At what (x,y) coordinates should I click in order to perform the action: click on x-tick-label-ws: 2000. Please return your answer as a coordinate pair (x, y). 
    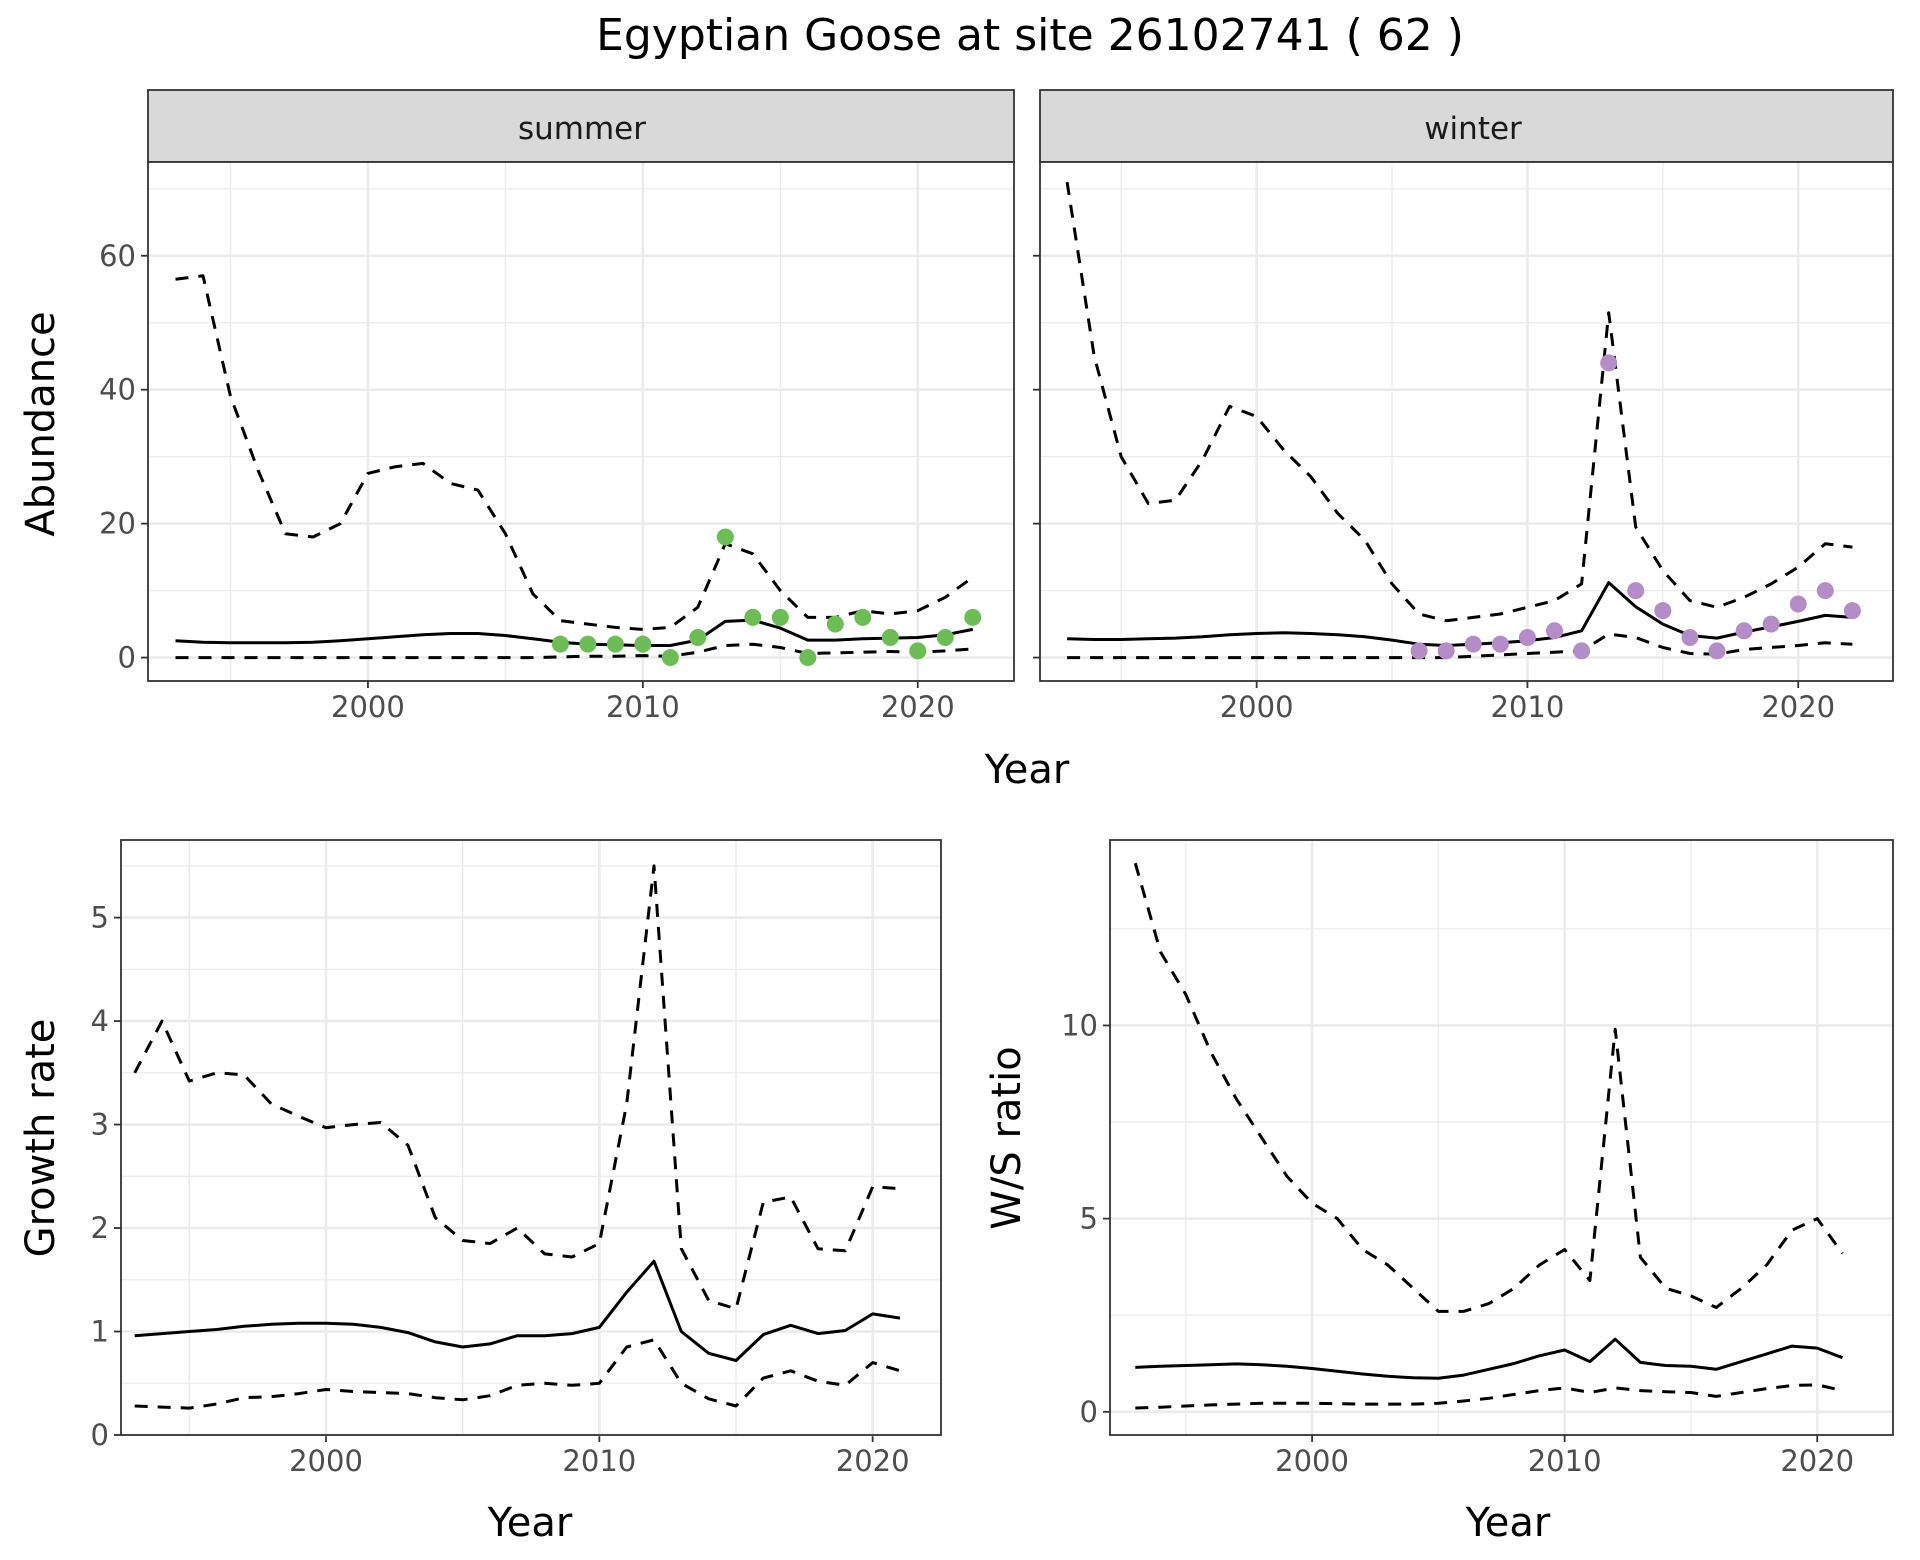
    Looking at the image, I should click on (1312, 1461).